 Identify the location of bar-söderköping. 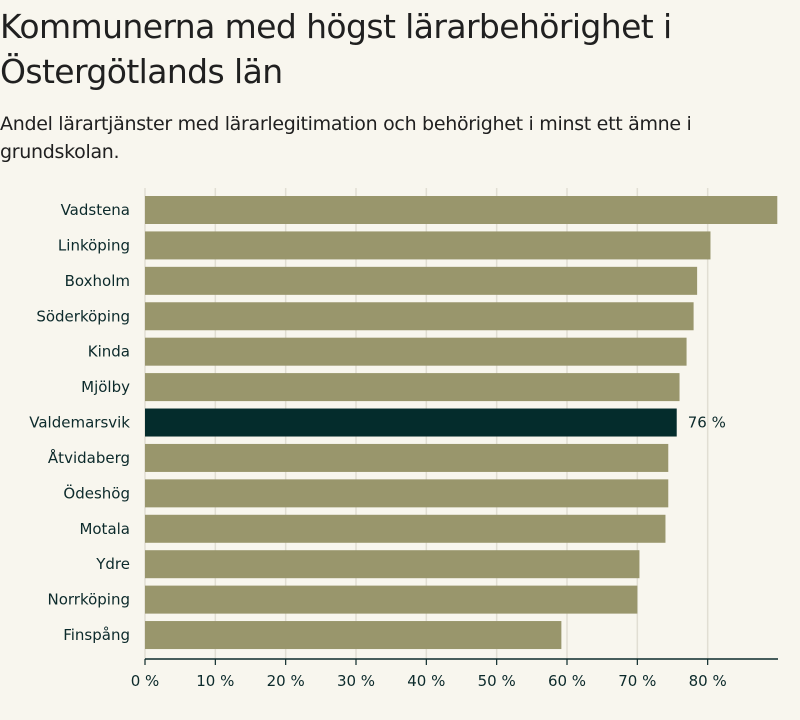
(419, 316).